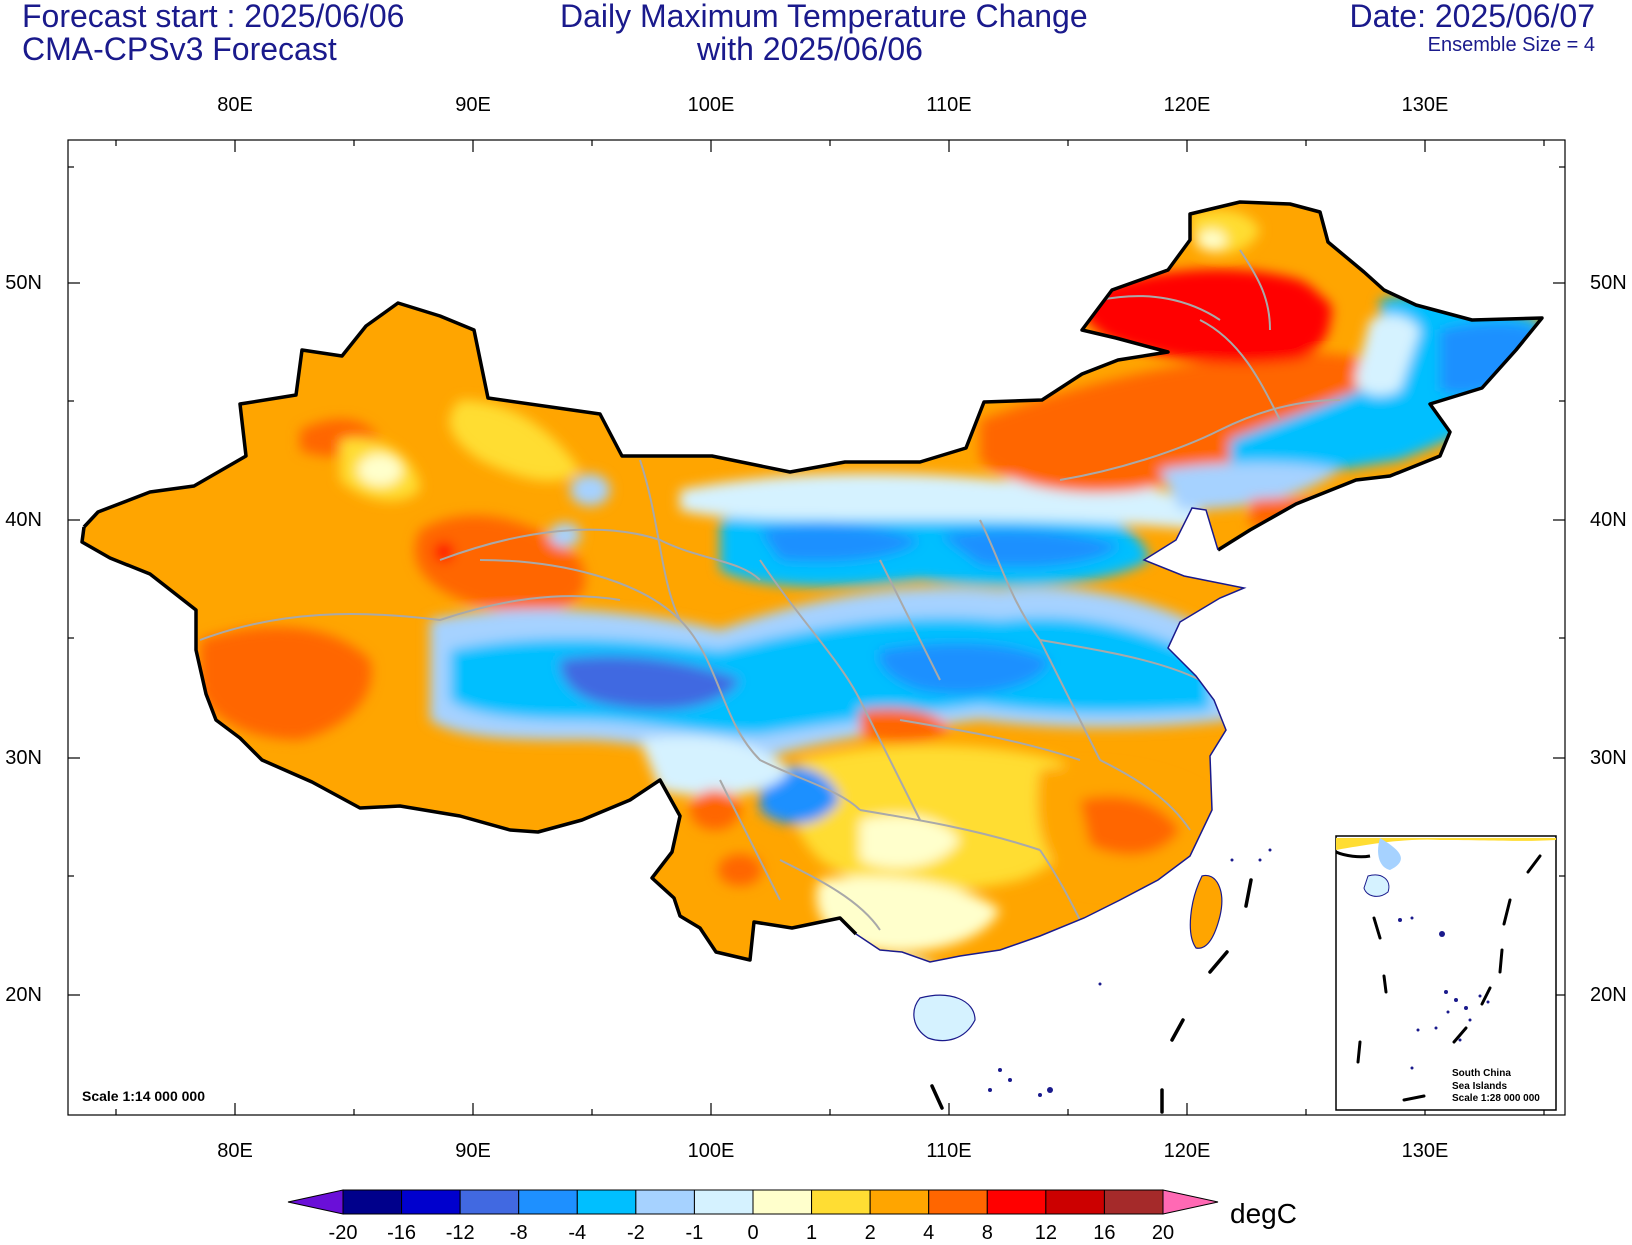 This screenshot has width=1632, height=1245. I want to click on inset-label-line3: Scale 1:28 000 000, so click(1496, 1098).